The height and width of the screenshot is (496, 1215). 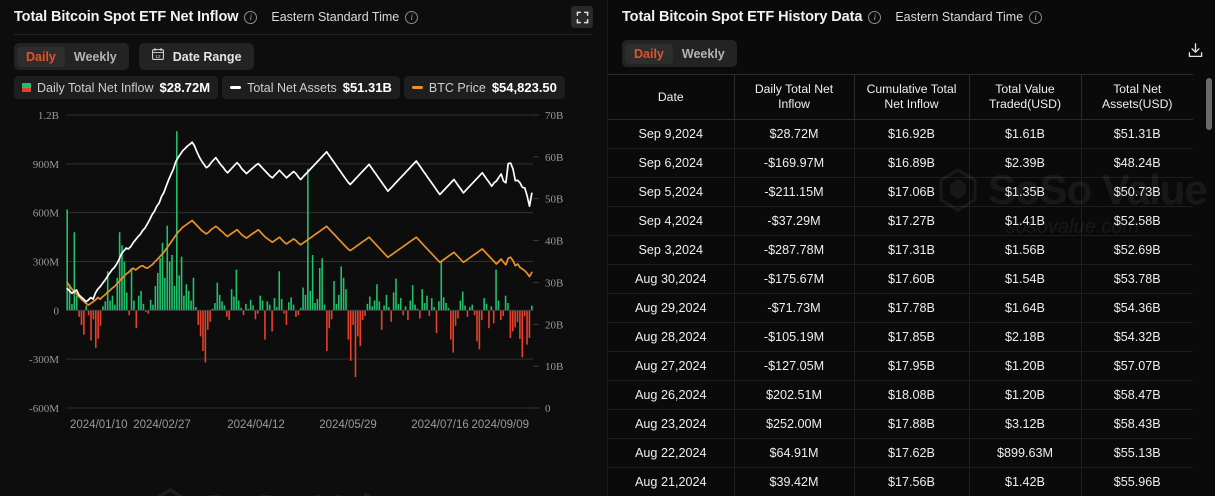 What do you see at coordinates (794, 221) in the screenshot?
I see `table-cell-daily: -$37.29M` at bounding box center [794, 221].